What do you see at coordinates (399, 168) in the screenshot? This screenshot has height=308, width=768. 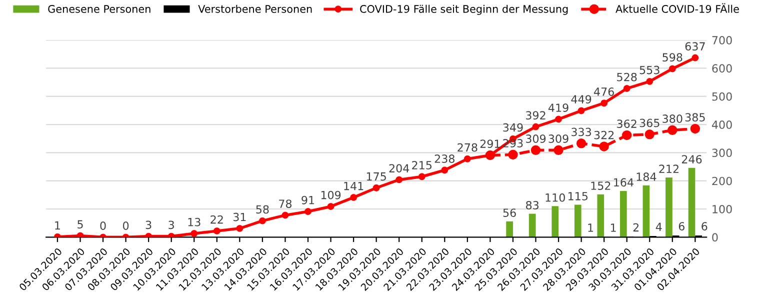 I see `data-label: 204` at bounding box center [399, 168].